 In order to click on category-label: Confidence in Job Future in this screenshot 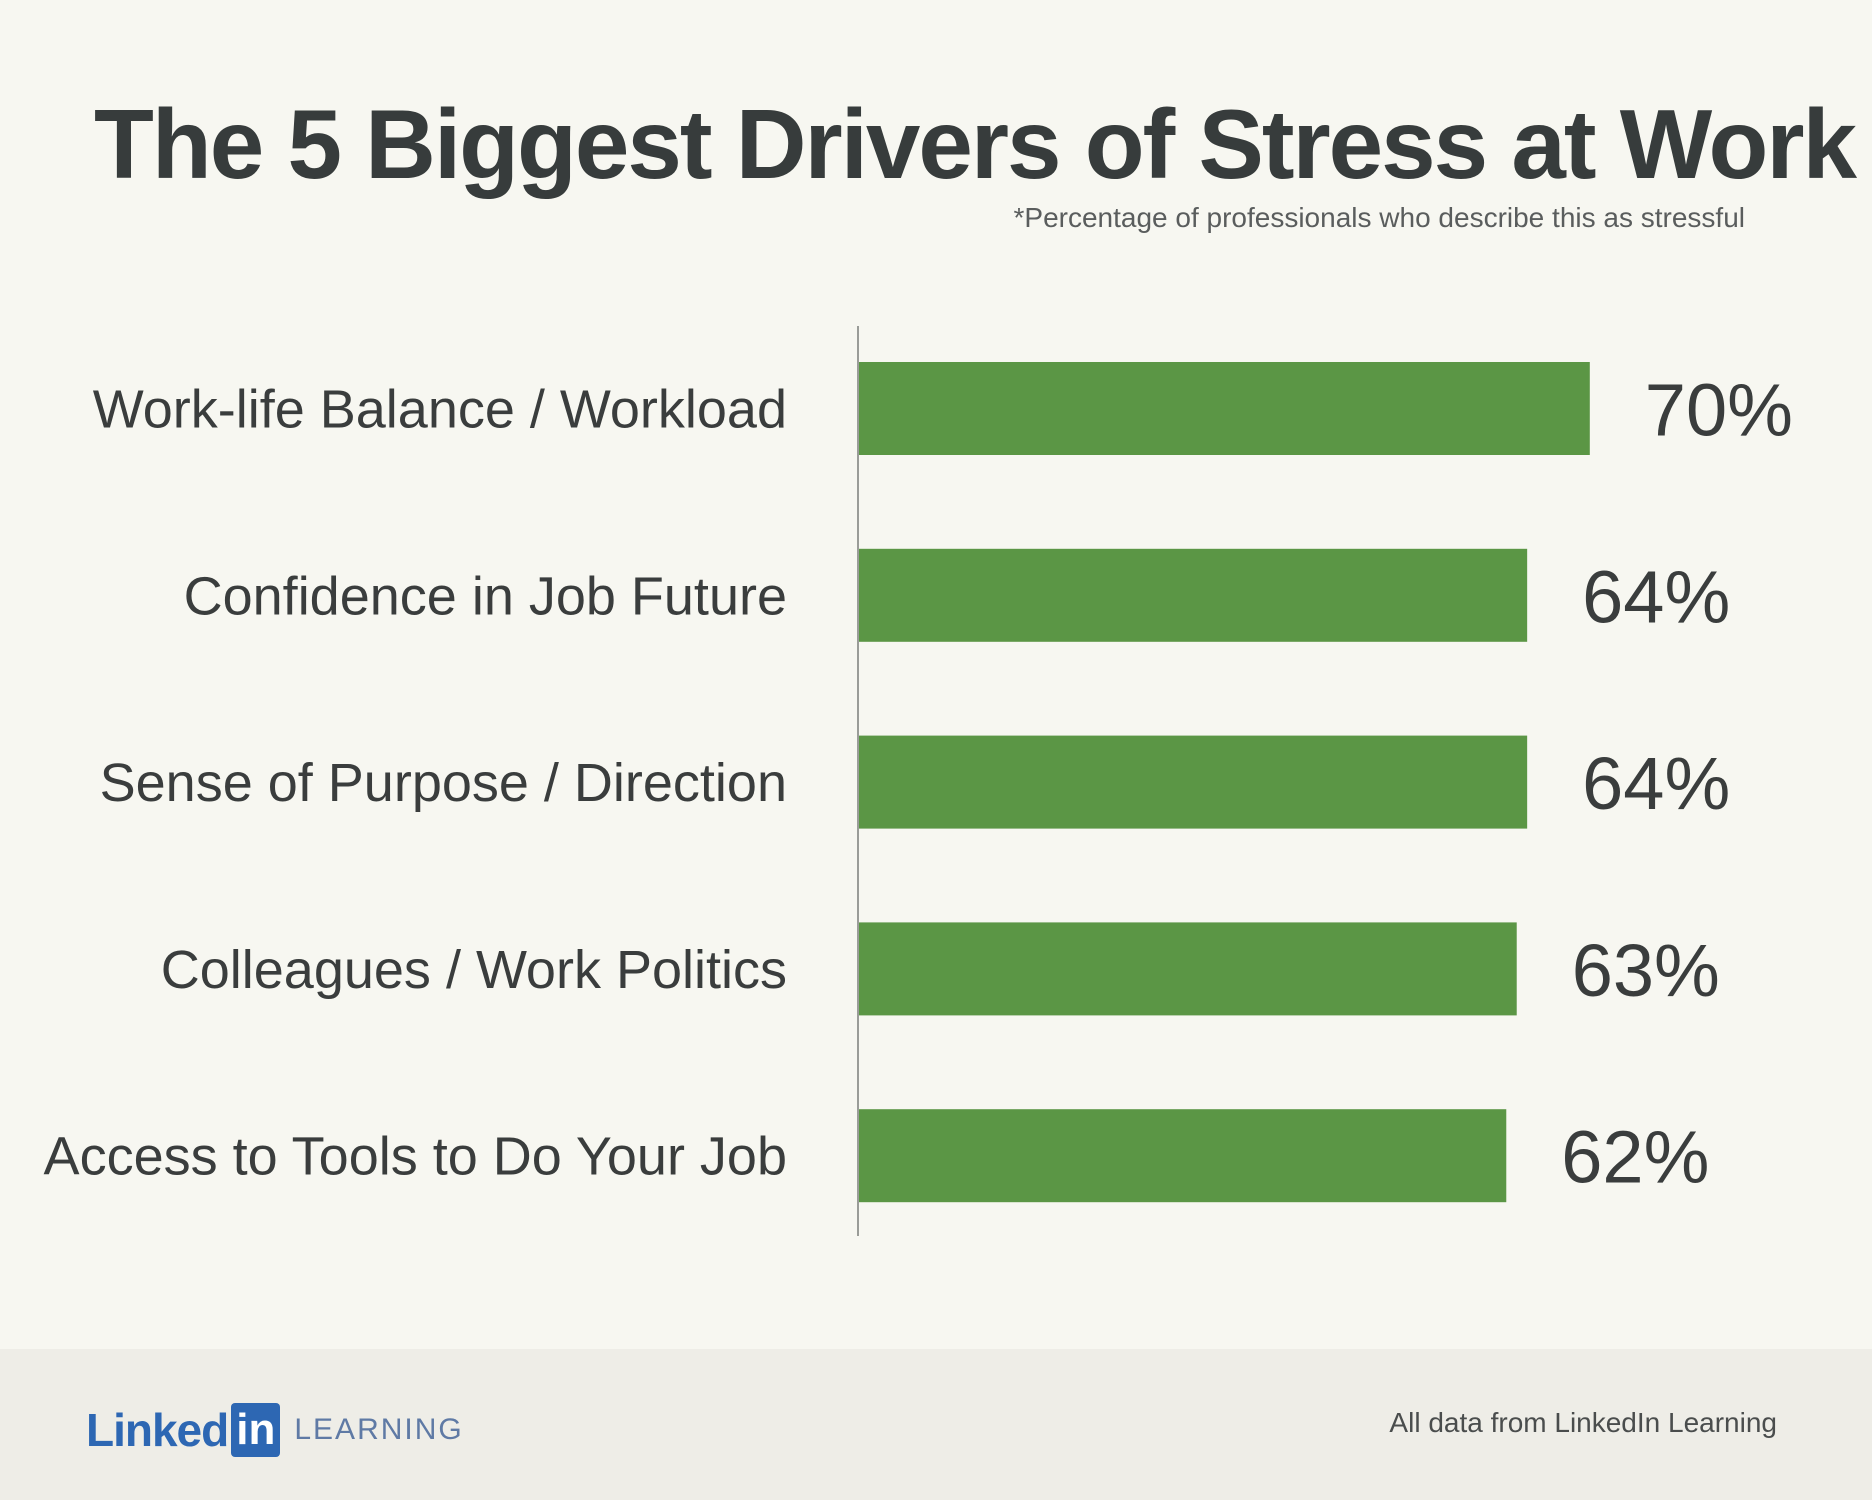, I will do `click(485, 596)`.